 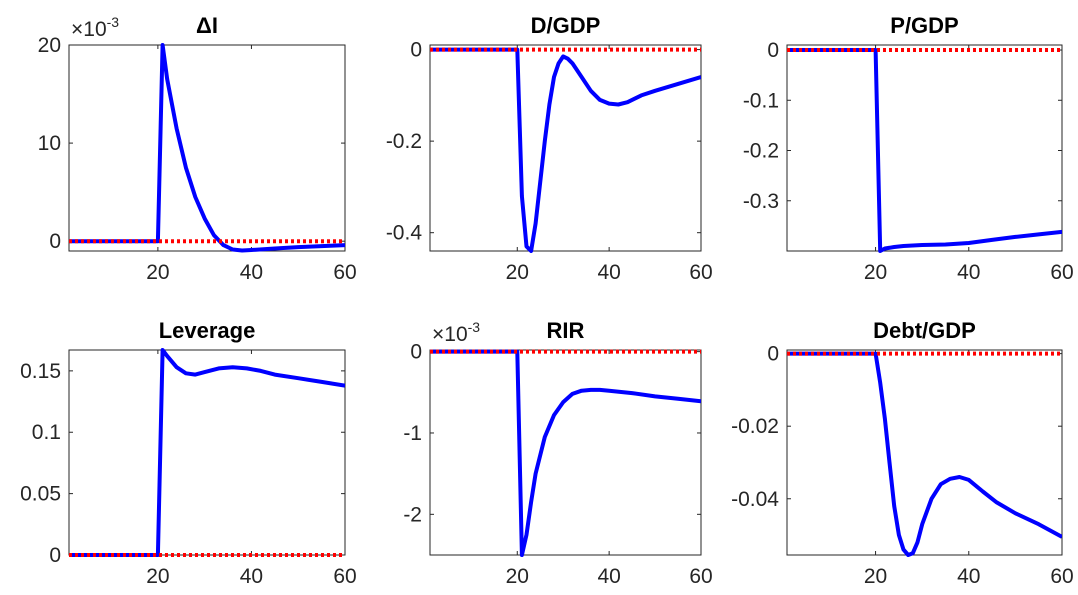 What do you see at coordinates (566, 330) in the screenshot?
I see `chart-title: RIR` at bounding box center [566, 330].